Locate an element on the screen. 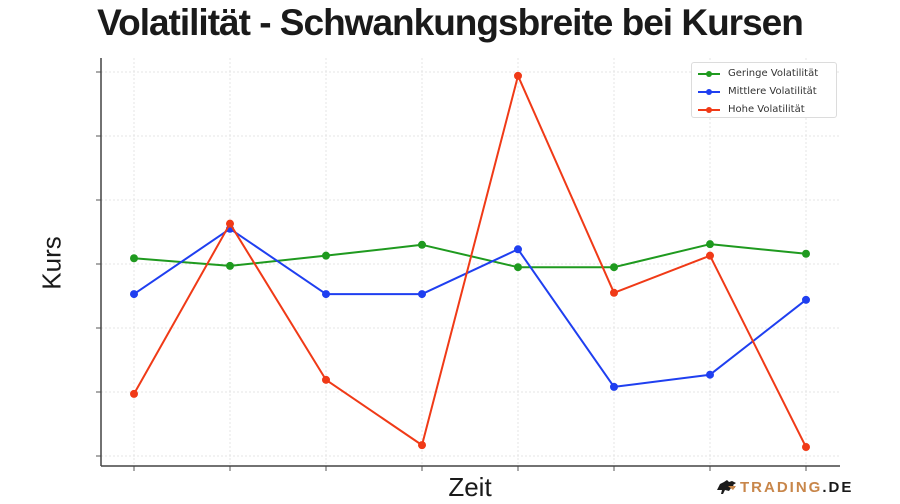  legend-item-medium: Mittlere Volatilität is located at coordinates (767, 91).